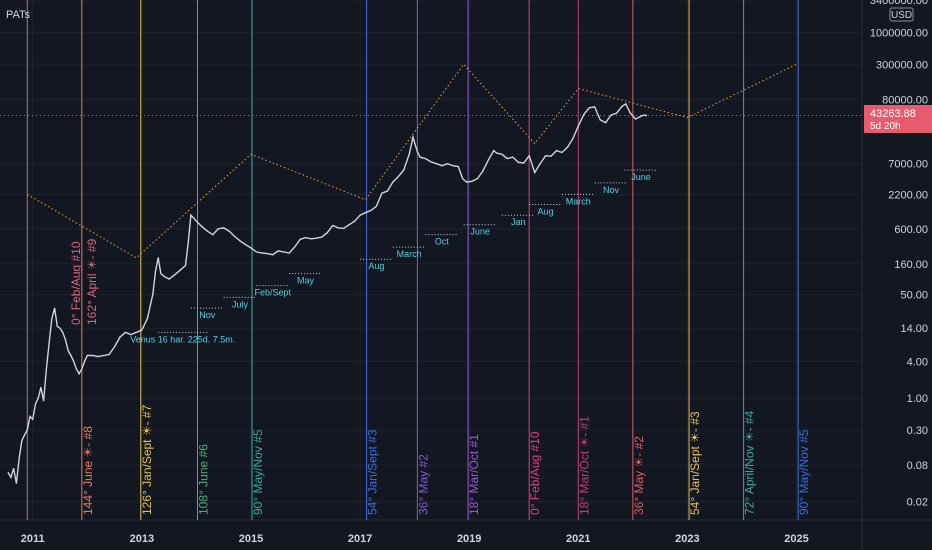 The image size is (932, 550). Describe the element at coordinates (273, 293) in the screenshot. I see `annotation-label: Feb/Sept` at that location.